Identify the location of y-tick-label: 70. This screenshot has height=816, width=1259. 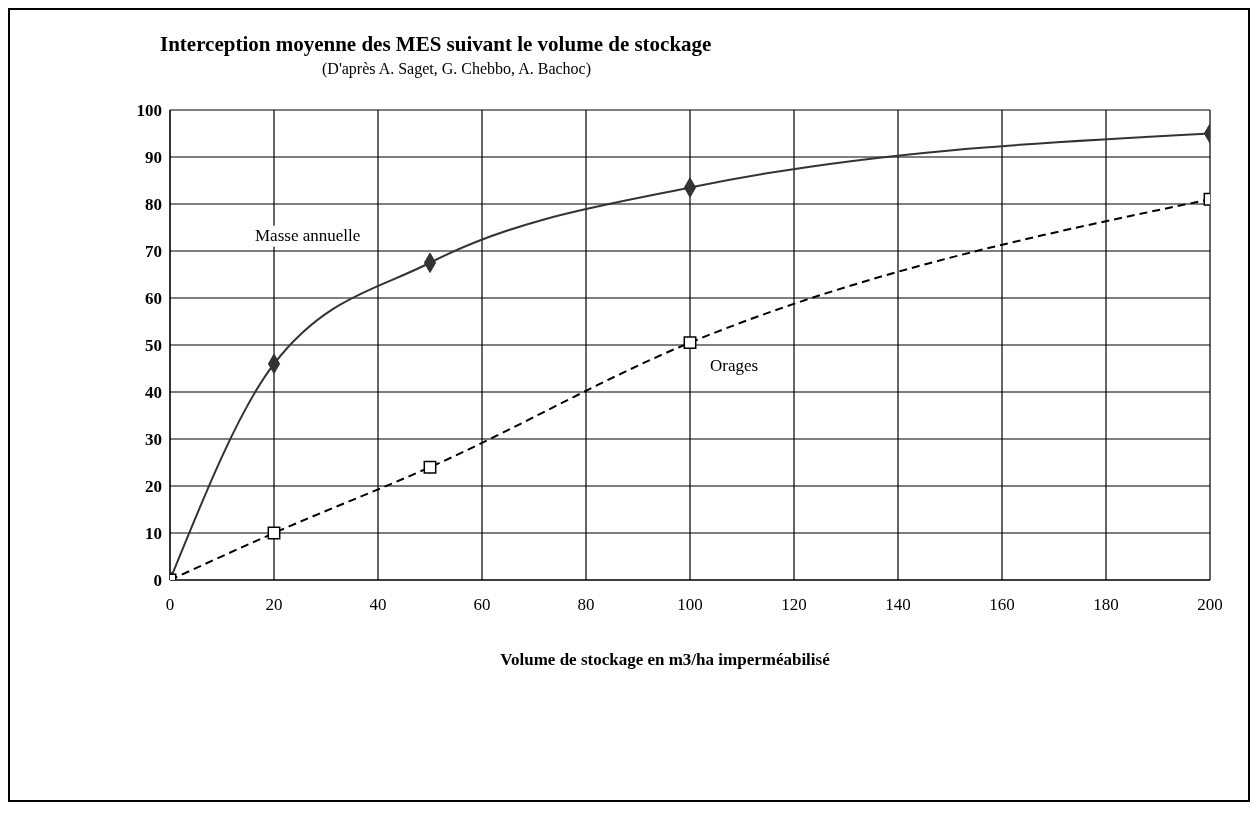
(153, 252).